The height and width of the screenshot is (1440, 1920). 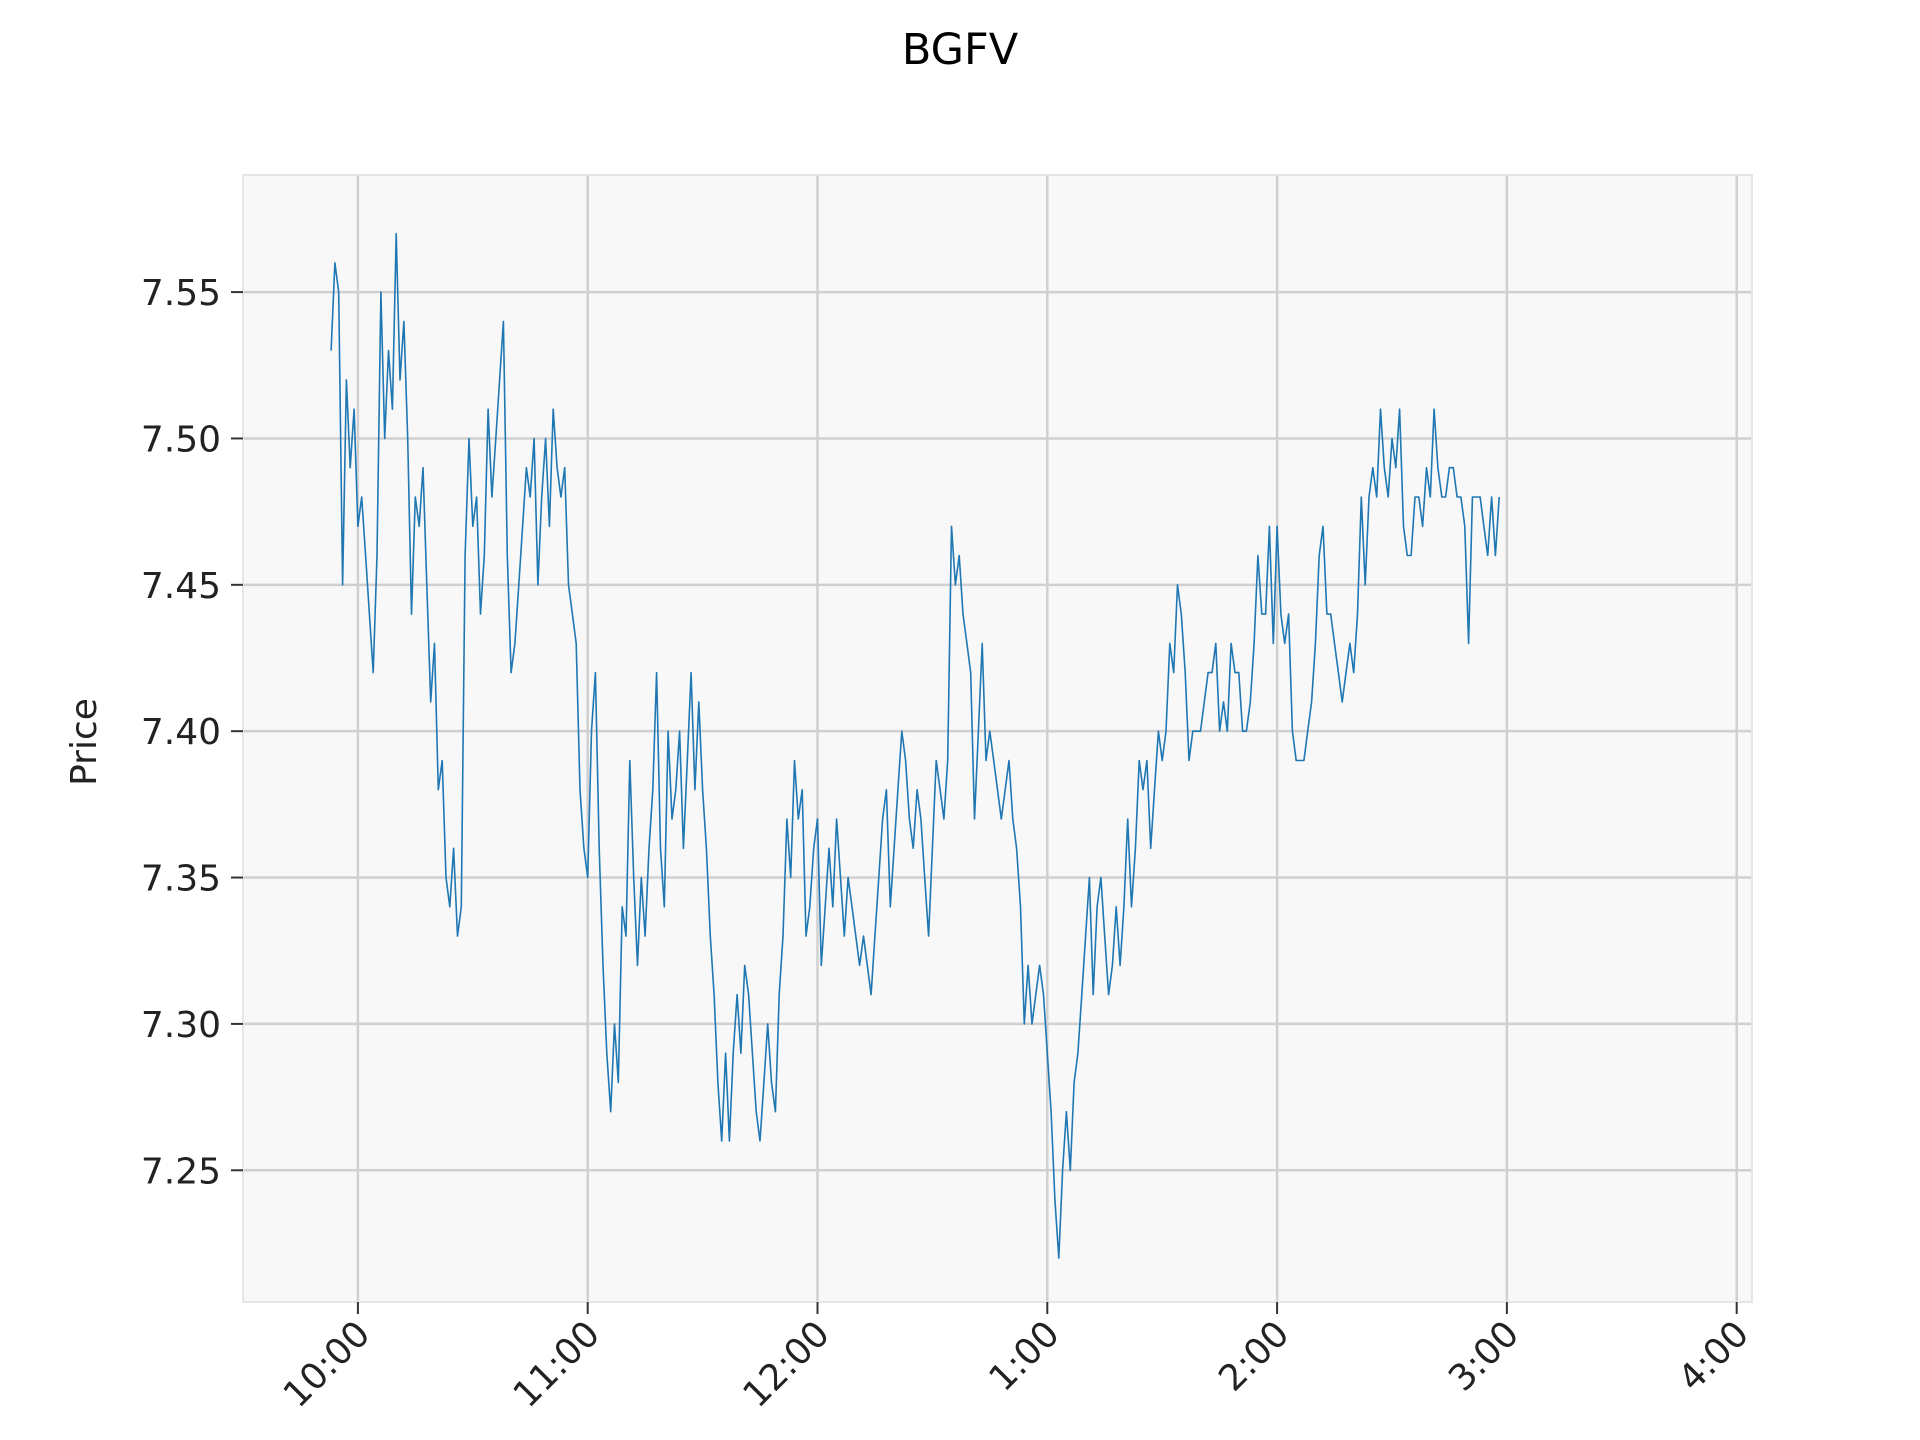 What do you see at coordinates (181, 1171) in the screenshot?
I see `y-tick-label: 7.25` at bounding box center [181, 1171].